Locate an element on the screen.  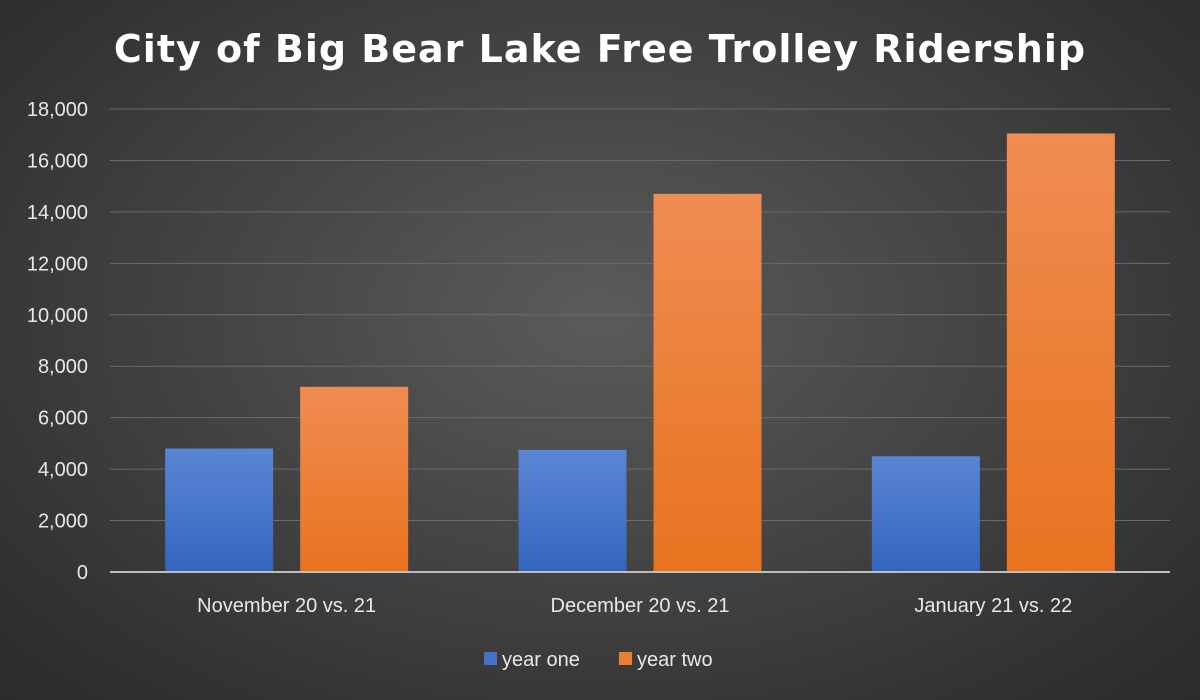
x-category-label: December 20 vs. 21 is located at coordinates (640, 606).